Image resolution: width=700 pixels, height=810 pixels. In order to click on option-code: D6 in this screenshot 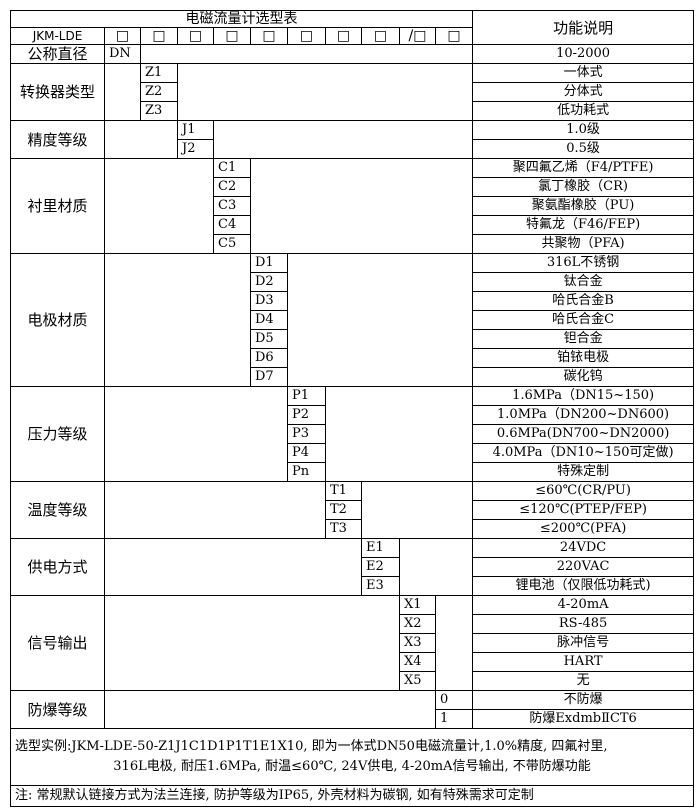, I will do `click(269, 358)`.